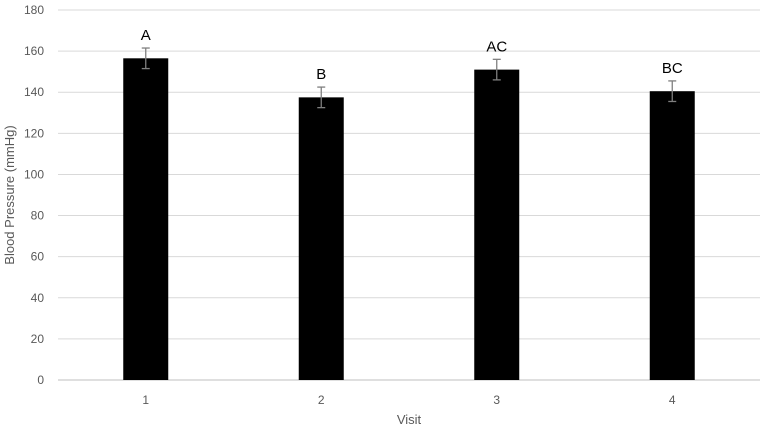 This screenshot has height=429, width=765. Describe the element at coordinates (34, 92) in the screenshot. I see `y-tick-label: 140` at that location.